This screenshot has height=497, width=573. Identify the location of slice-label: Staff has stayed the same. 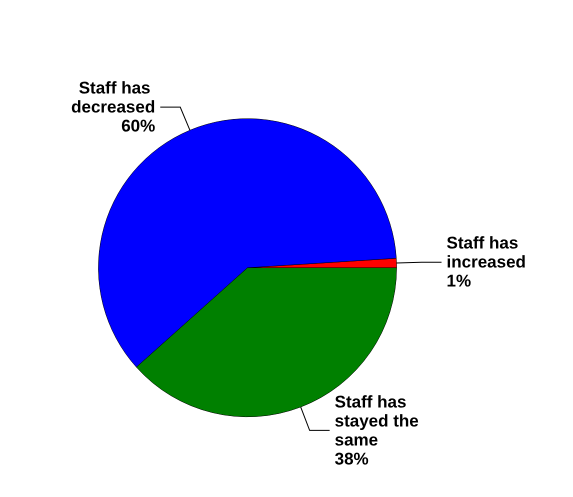
(379, 421).